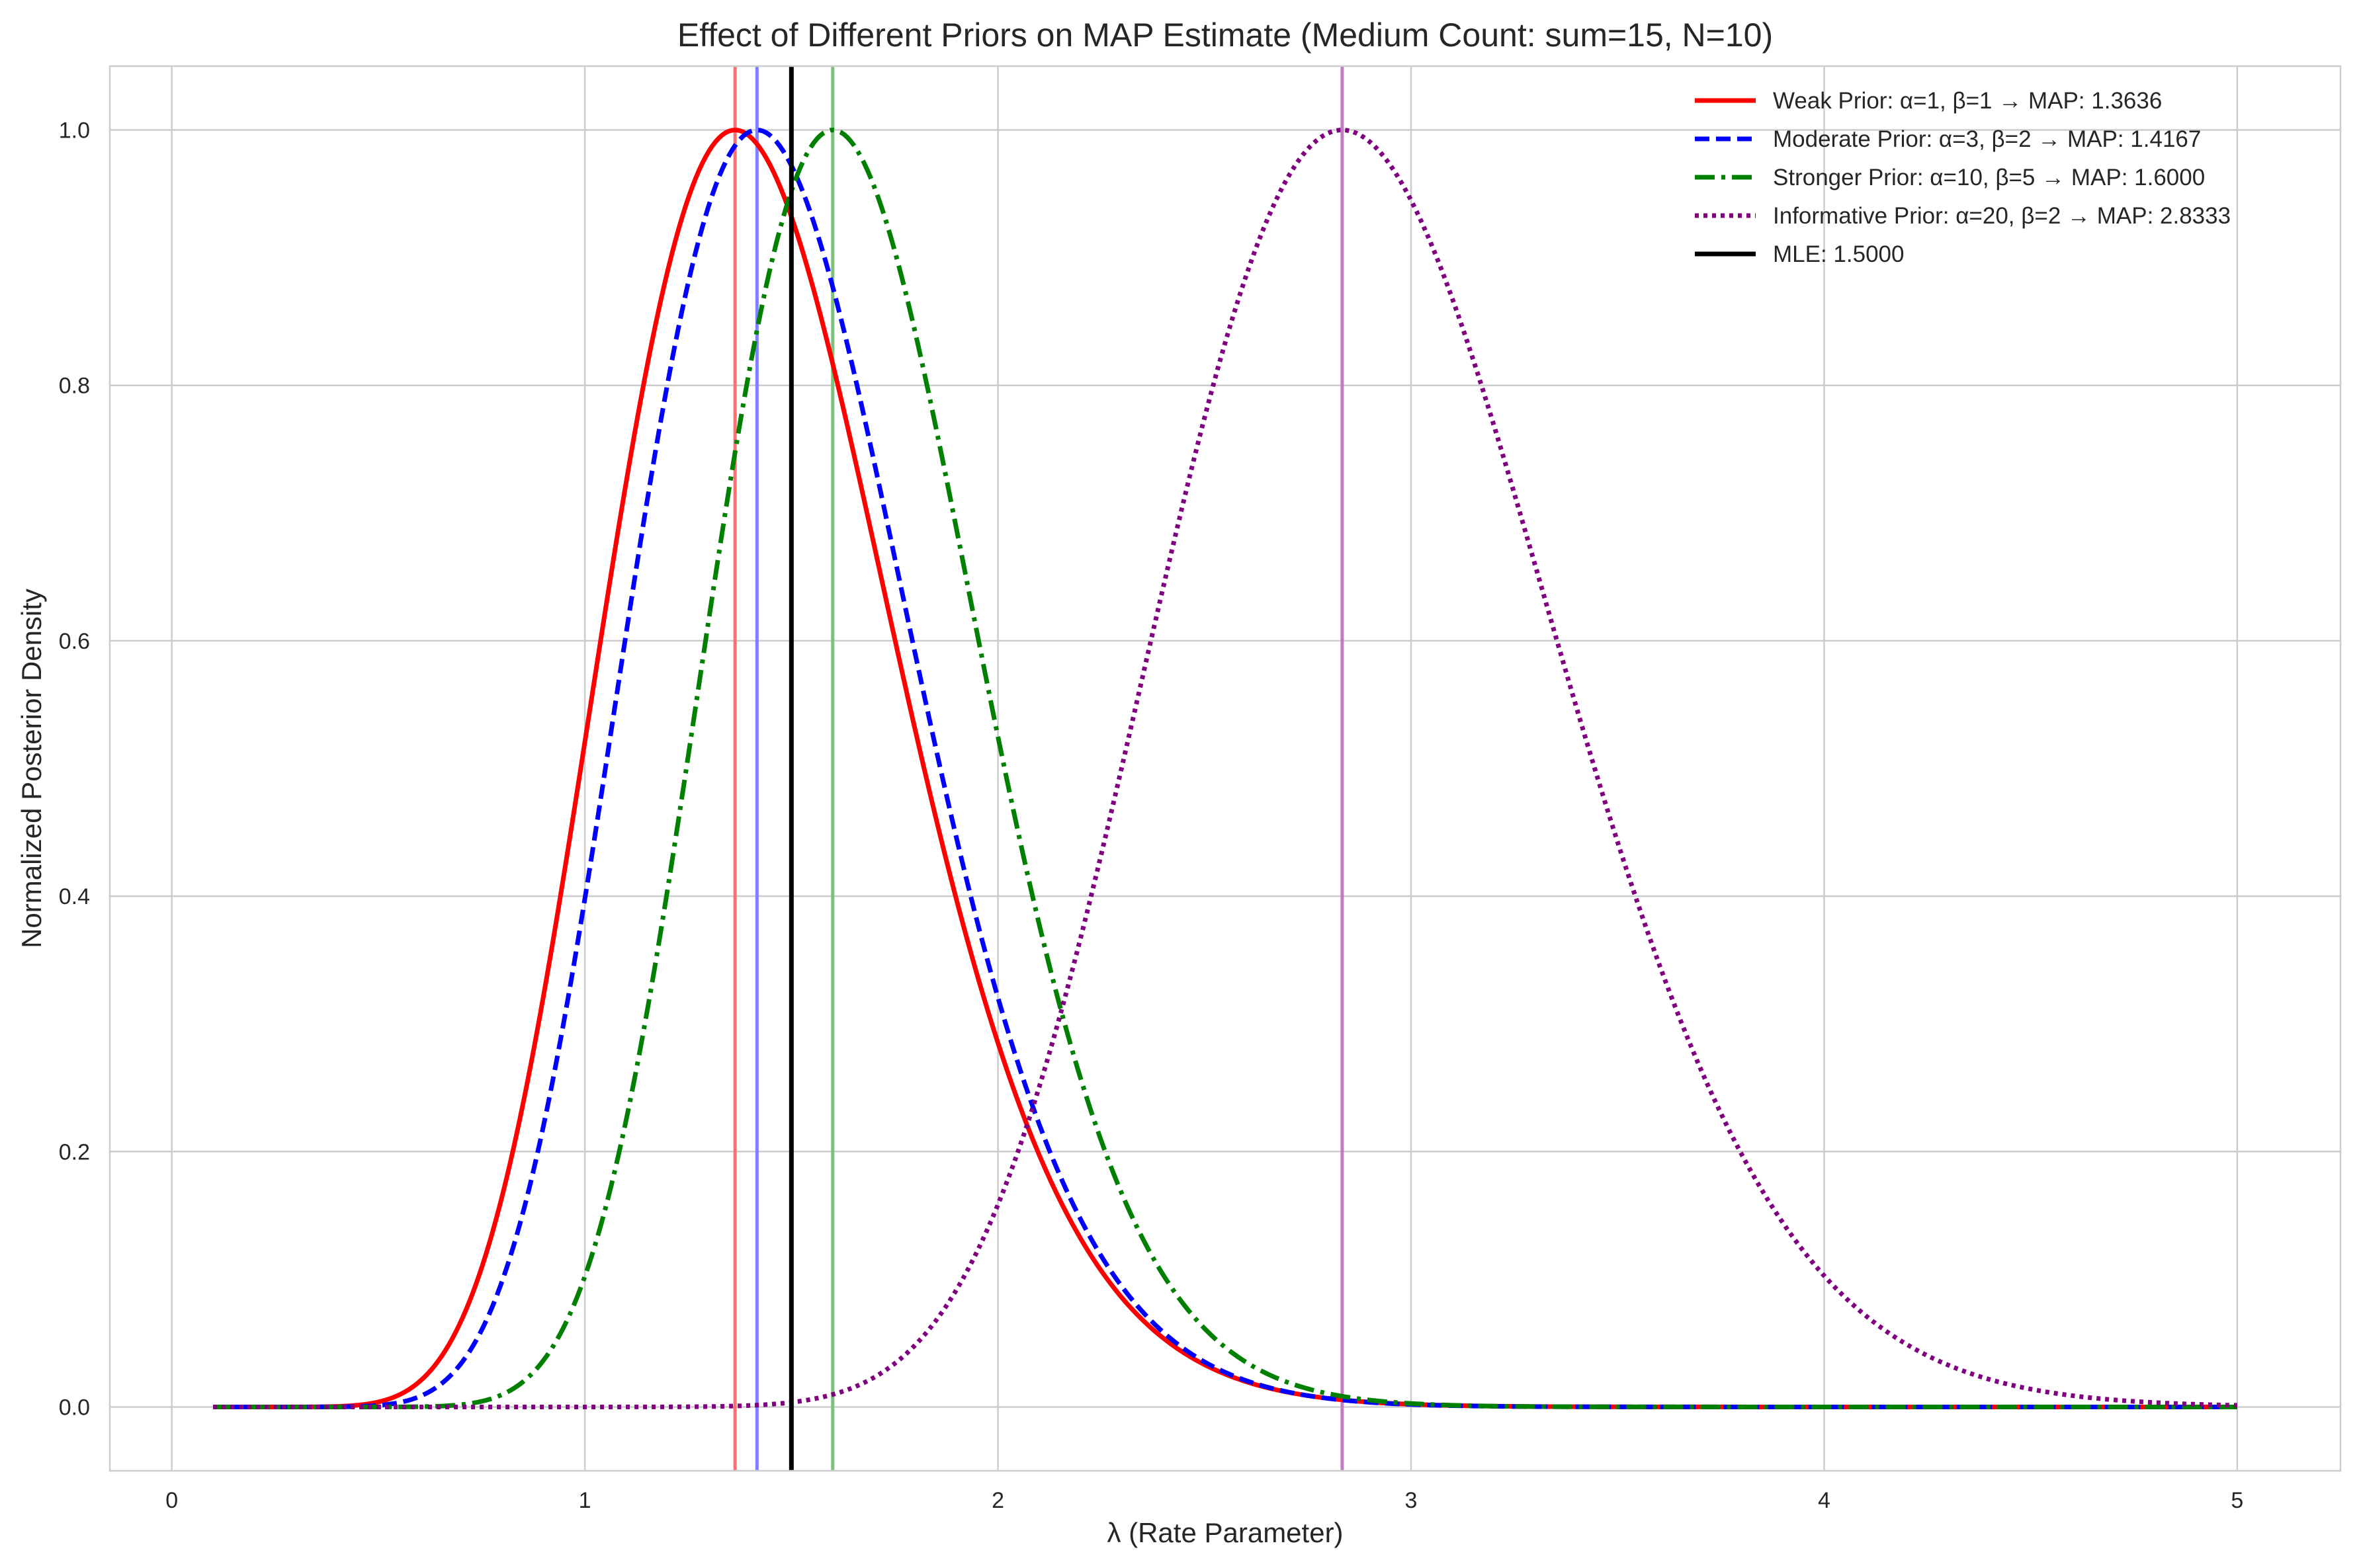  I want to click on y-tick-label: 1.0, so click(74, 131).